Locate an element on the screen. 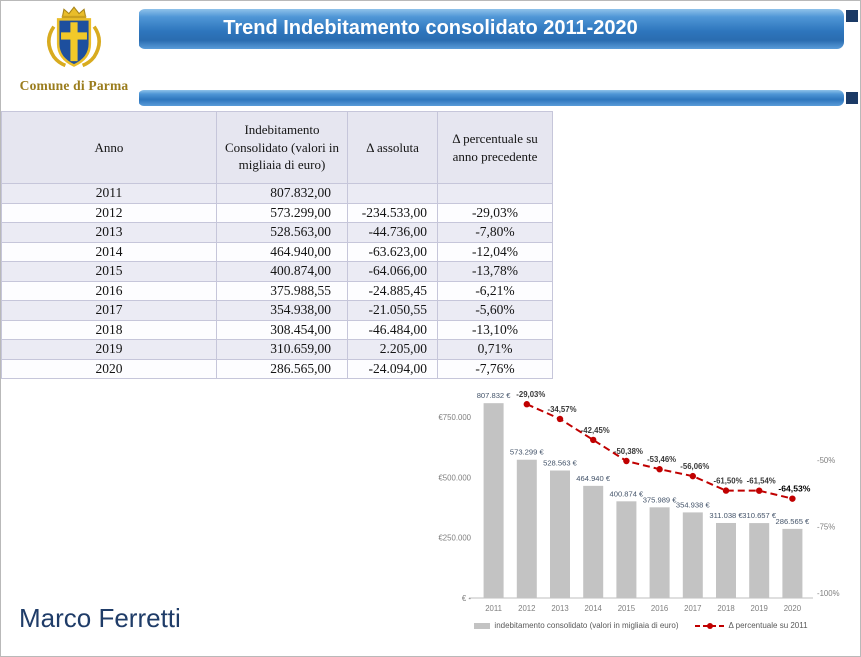  bar-label: 310.657 € is located at coordinates (759, 515).